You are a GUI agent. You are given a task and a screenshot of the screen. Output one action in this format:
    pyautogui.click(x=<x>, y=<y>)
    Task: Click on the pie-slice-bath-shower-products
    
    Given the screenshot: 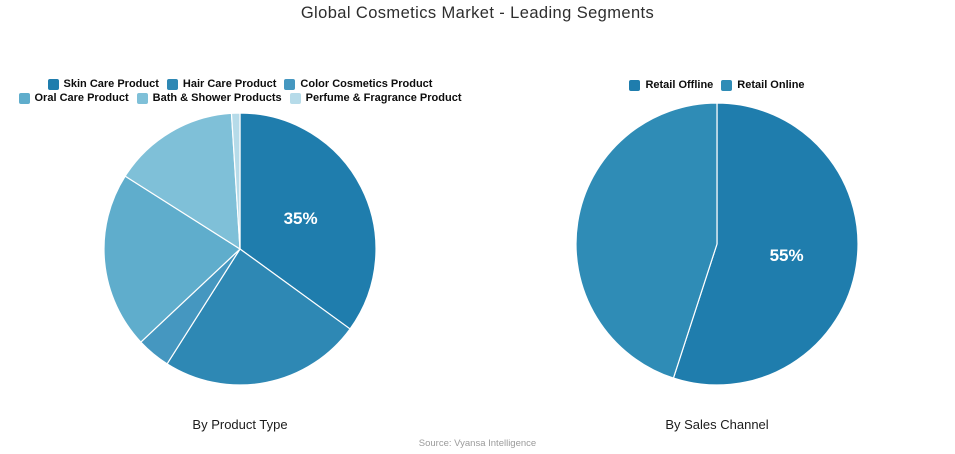 What is the action you would take?
    pyautogui.click(x=182, y=181)
    